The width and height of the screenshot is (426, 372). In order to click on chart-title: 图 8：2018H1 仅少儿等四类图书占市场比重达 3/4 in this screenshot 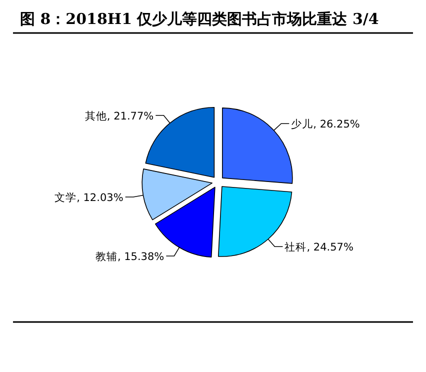, I will do `click(199, 19)`.